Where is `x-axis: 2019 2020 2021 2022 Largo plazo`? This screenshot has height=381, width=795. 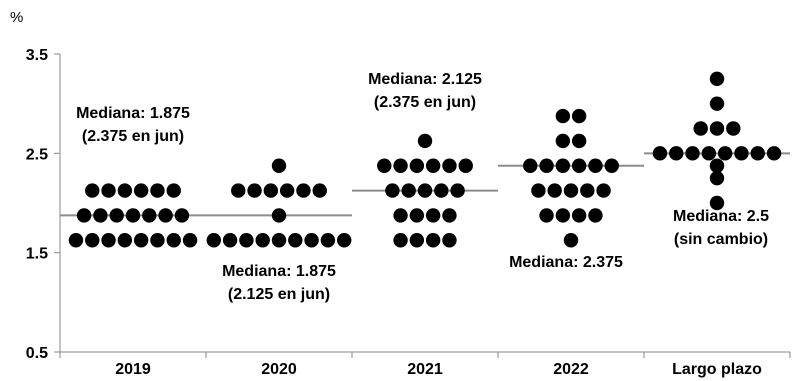
x-axis: 2019 2020 2021 2022 Largo plazo is located at coordinates (425, 364).